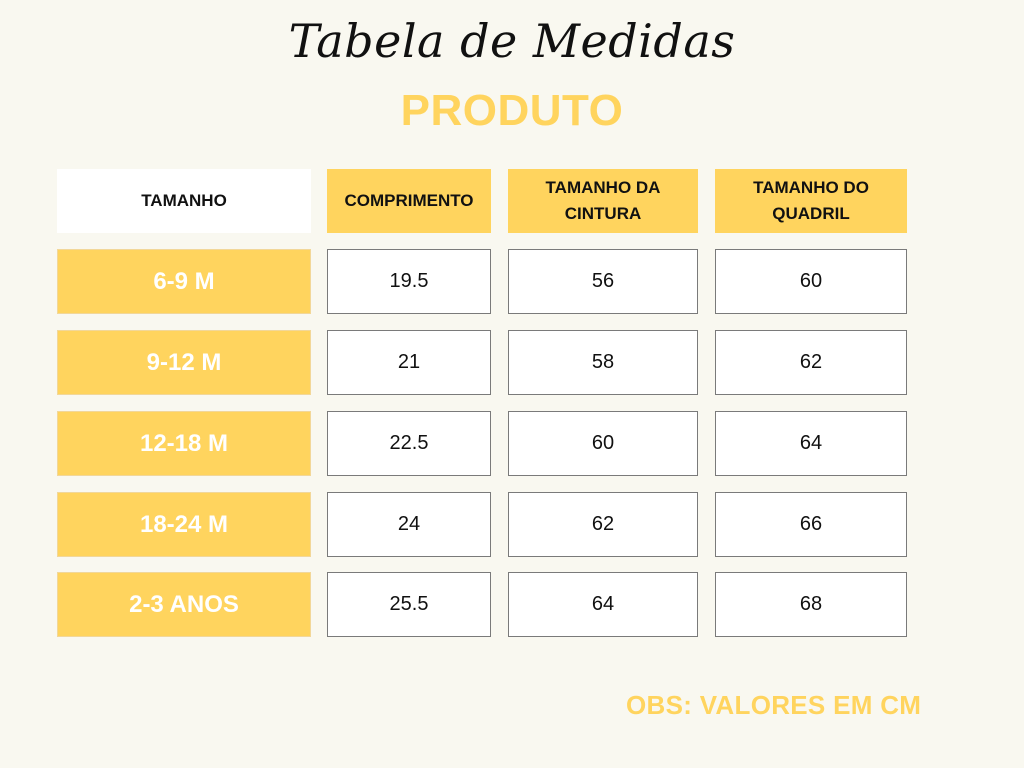 The image size is (1024, 768). I want to click on cell-comprimento: 21, so click(409, 362).